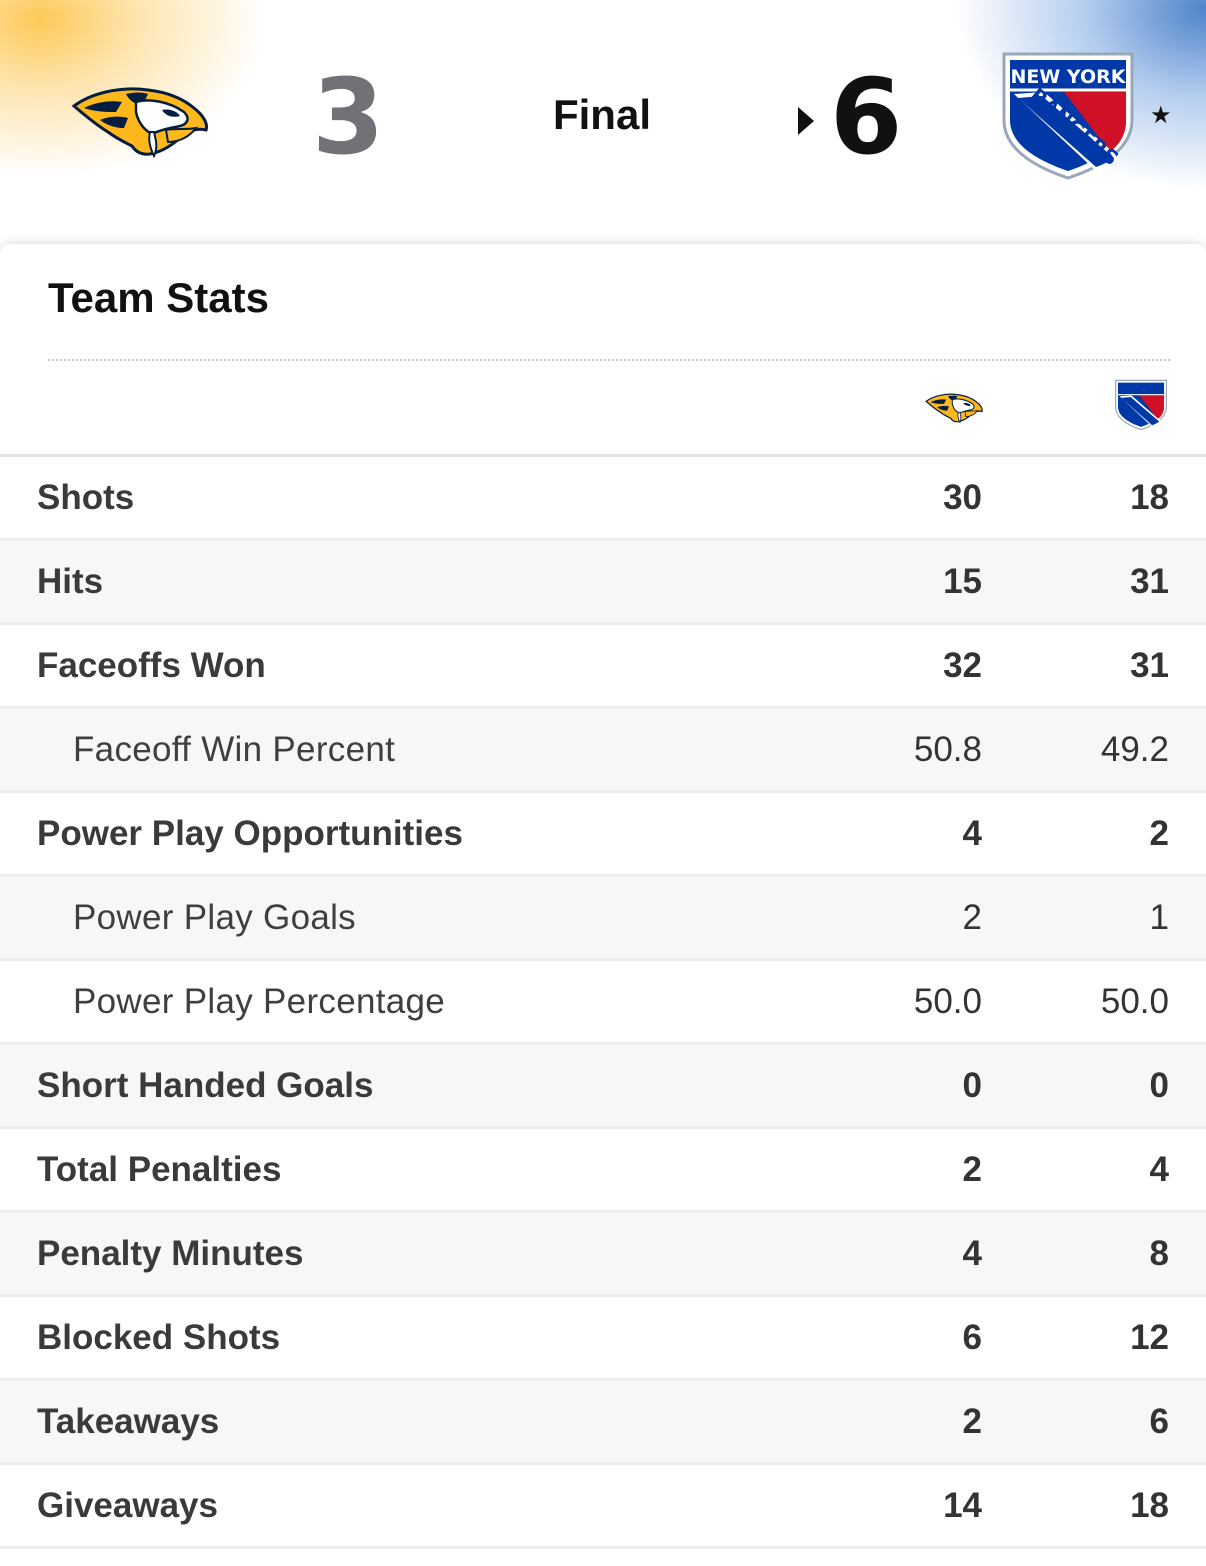 Image resolution: width=1206 pixels, height=1566 pixels. Describe the element at coordinates (1159, 1253) in the screenshot. I see `home-stat-value: 8` at that location.